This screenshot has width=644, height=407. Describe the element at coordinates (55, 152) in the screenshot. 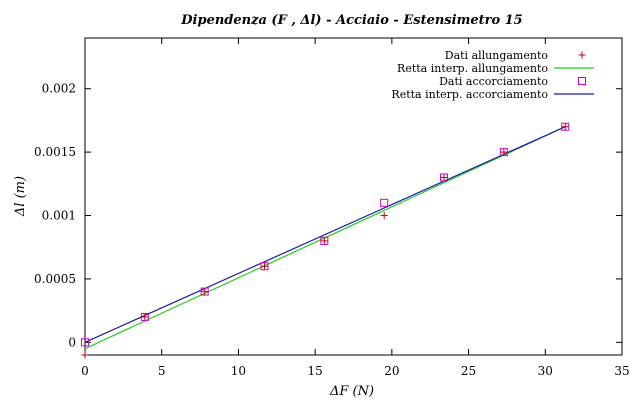

I see `y-tick-label: 0.0015` at that location.